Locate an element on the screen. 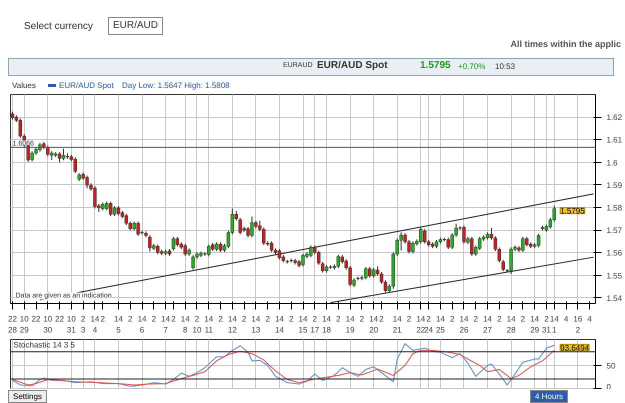  text: 4 Hours is located at coordinates (549, 396).